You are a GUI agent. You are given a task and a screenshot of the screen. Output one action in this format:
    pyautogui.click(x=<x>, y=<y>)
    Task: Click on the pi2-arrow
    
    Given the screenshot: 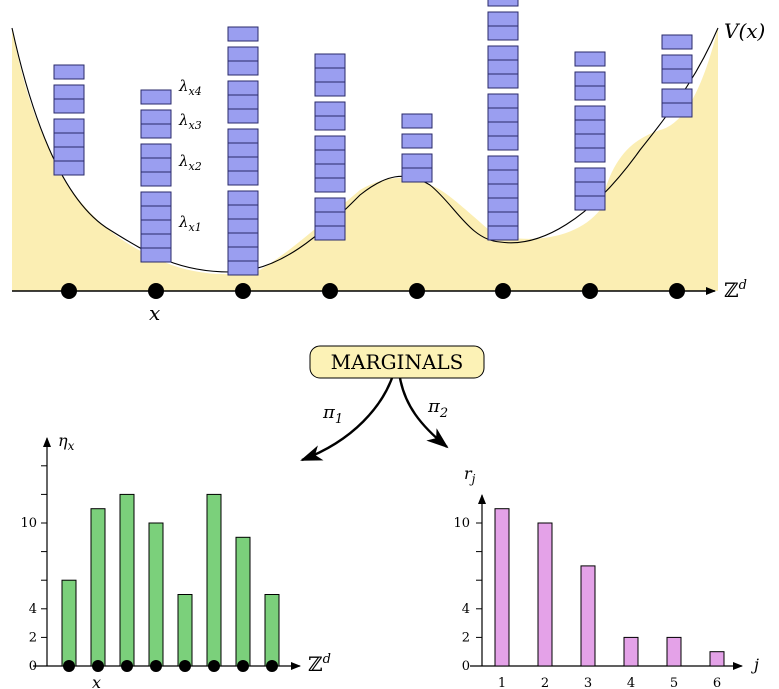 What is the action you would take?
    pyautogui.click(x=423, y=413)
    